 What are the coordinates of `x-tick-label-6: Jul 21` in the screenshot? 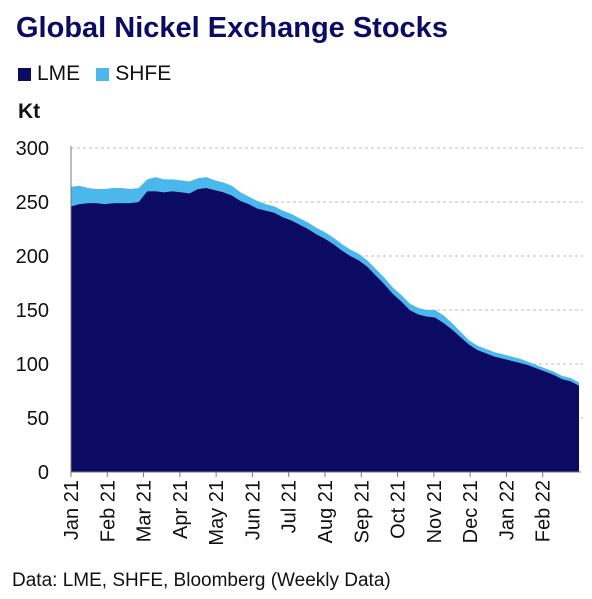 It's located at (290, 506).